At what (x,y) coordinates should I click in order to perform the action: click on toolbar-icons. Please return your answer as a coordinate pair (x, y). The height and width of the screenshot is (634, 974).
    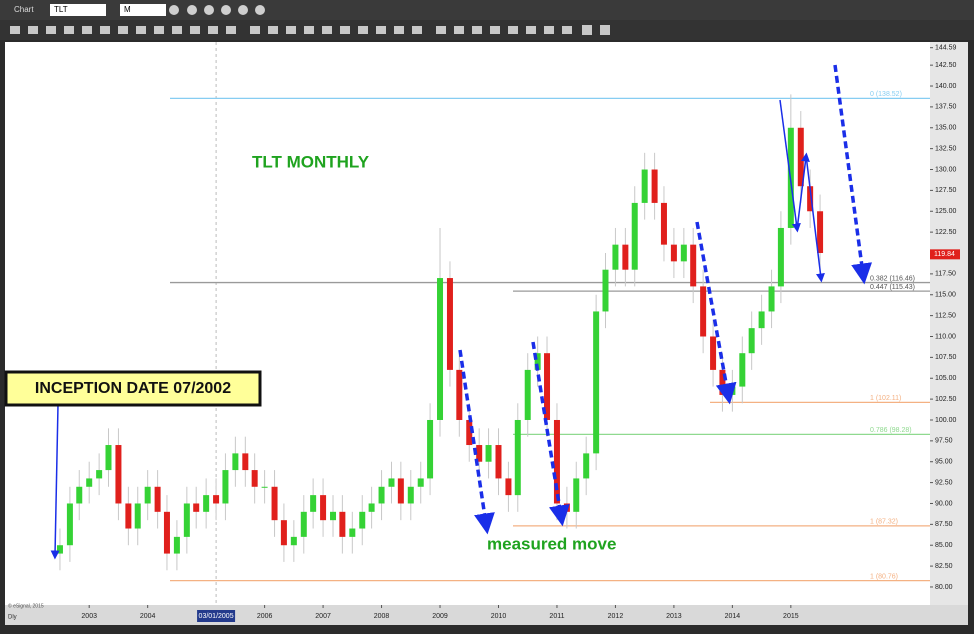
    Looking at the image, I should click on (310, 30).